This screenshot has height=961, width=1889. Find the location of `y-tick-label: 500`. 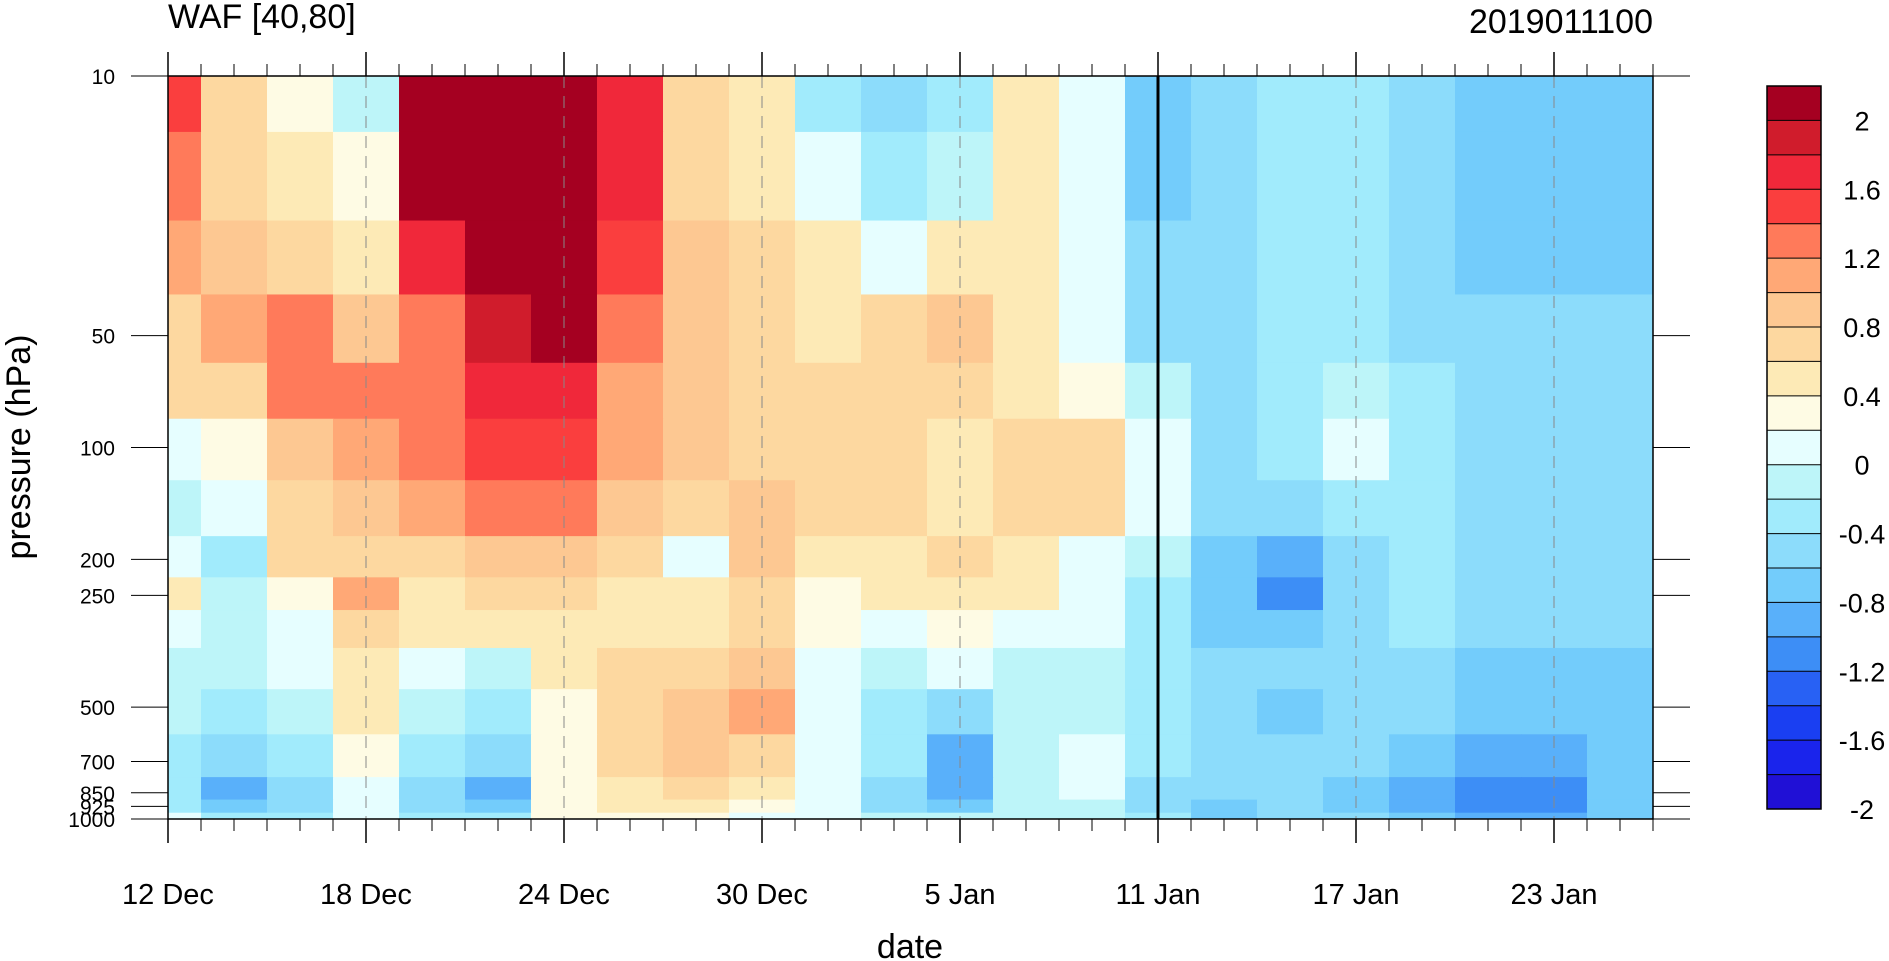

y-tick-label: 500 is located at coordinates (97, 708).